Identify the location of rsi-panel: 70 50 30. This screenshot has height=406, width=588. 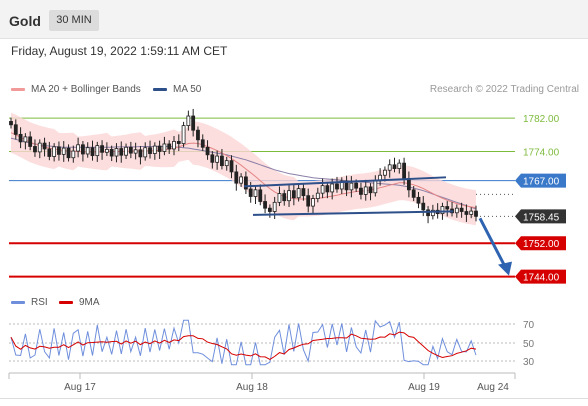
(272, 343).